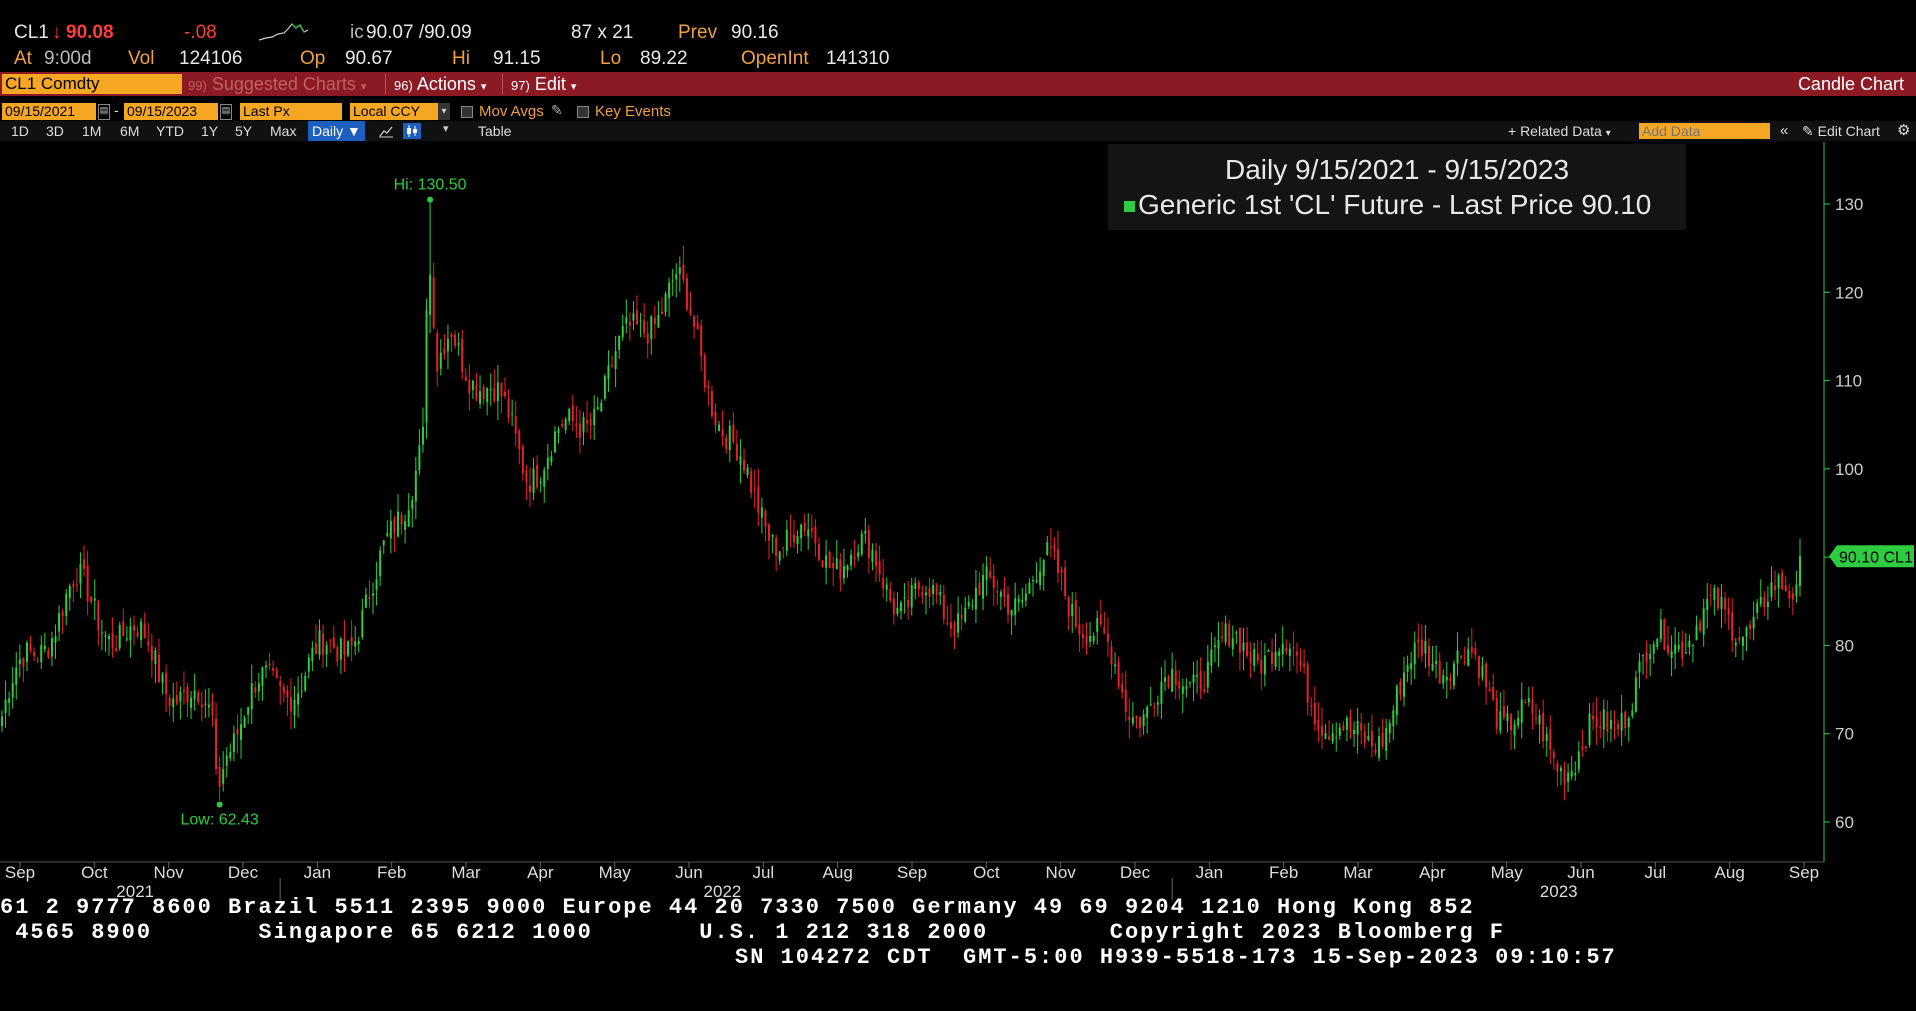 Image resolution: width=1916 pixels, height=1011 pixels. I want to click on range-6m: 6M, so click(130, 131).